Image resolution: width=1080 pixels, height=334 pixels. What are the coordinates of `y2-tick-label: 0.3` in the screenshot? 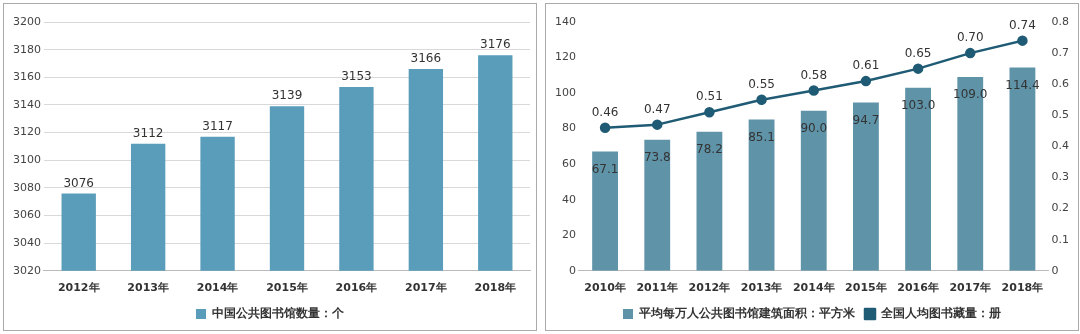 It's located at (1060, 177).